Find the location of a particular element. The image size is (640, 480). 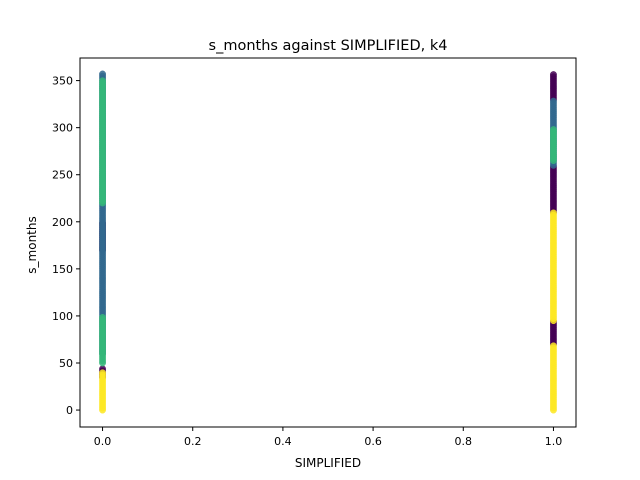

chart-title: s_months against SIMPLIFIED, k4 is located at coordinates (328, 46).